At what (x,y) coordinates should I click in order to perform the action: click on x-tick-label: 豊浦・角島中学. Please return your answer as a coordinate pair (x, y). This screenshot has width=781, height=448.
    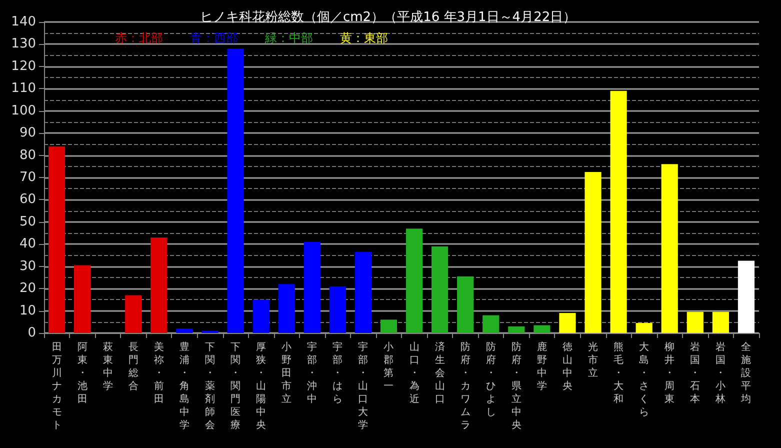
    Looking at the image, I should click on (184, 386).